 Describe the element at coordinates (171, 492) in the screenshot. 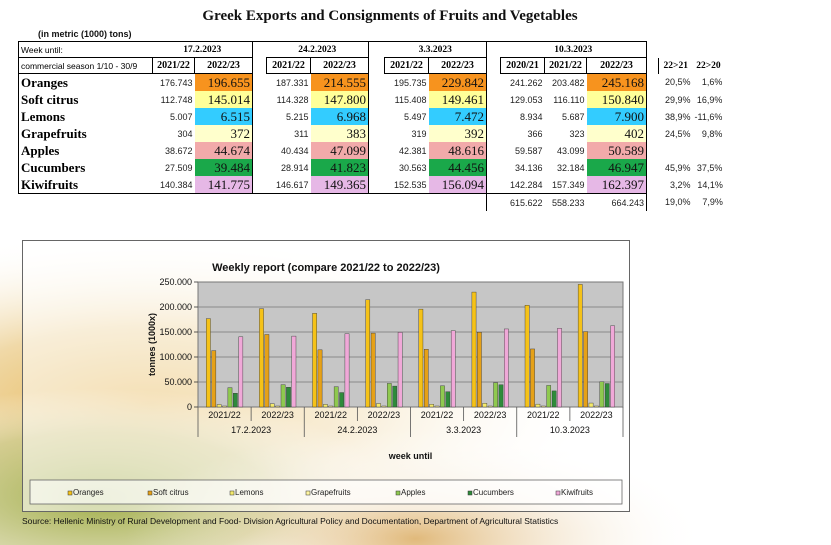

I see `legend-label: Soft citrus` at that location.